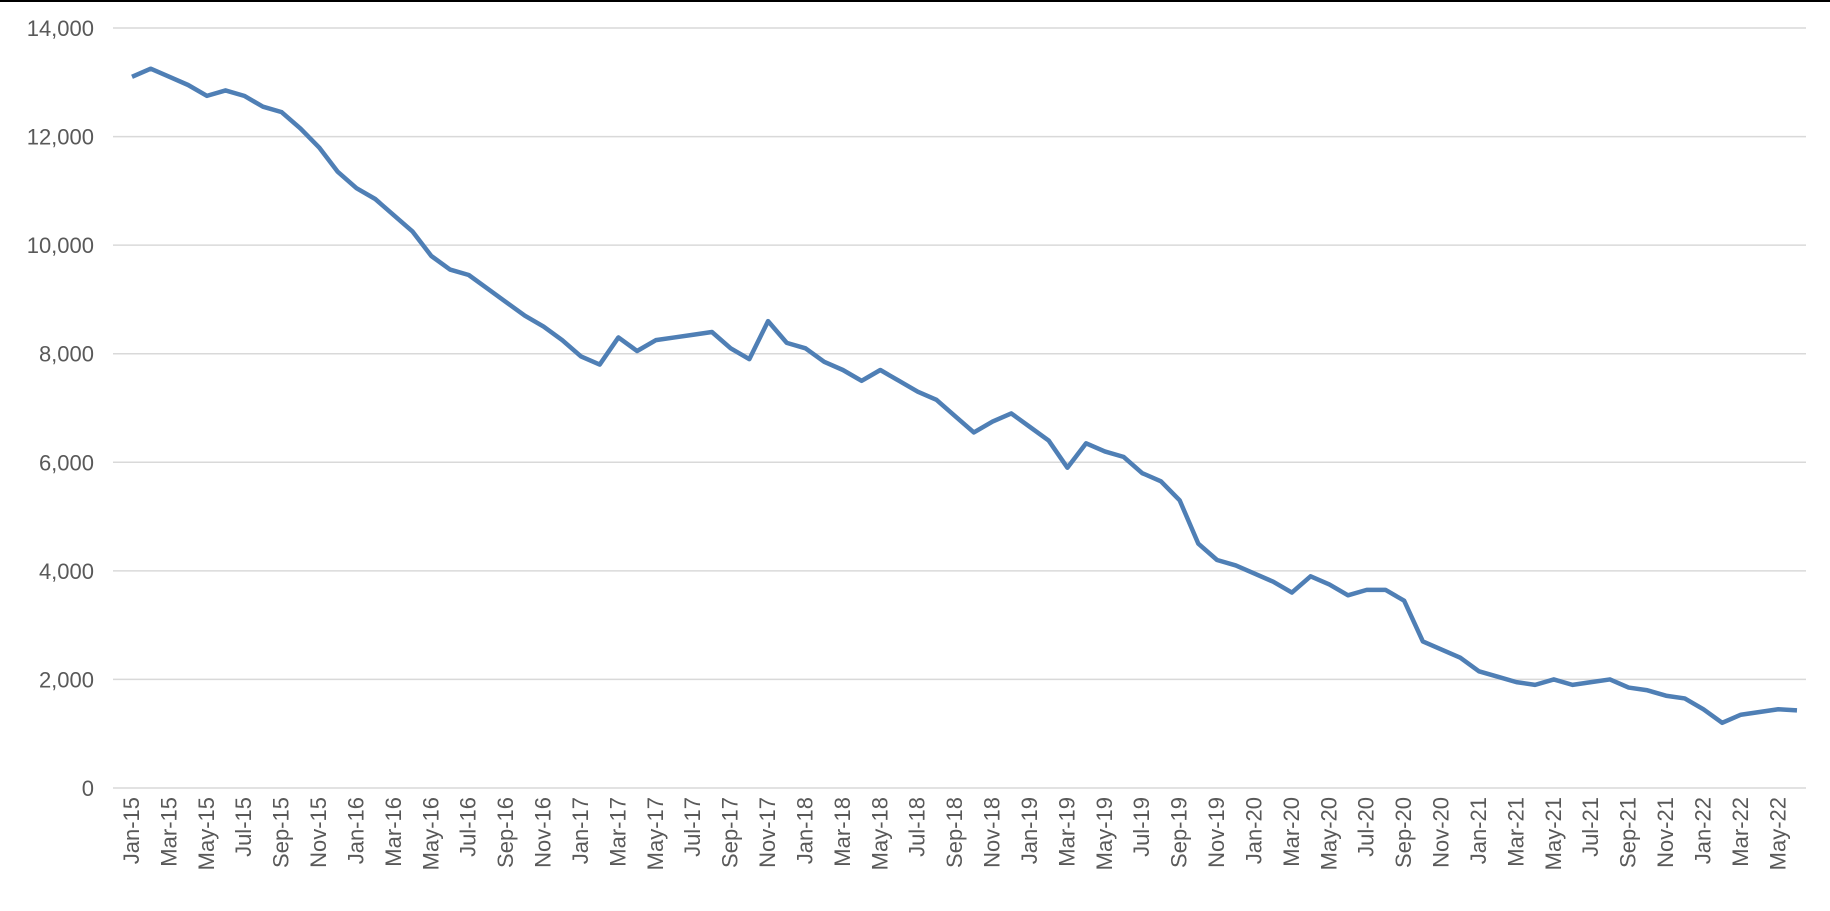 The height and width of the screenshot is (911, 1830). Describe the element at coordinates (1702, 830) in the screenshot. I see `x-tick-label: Jan-22` at that location.